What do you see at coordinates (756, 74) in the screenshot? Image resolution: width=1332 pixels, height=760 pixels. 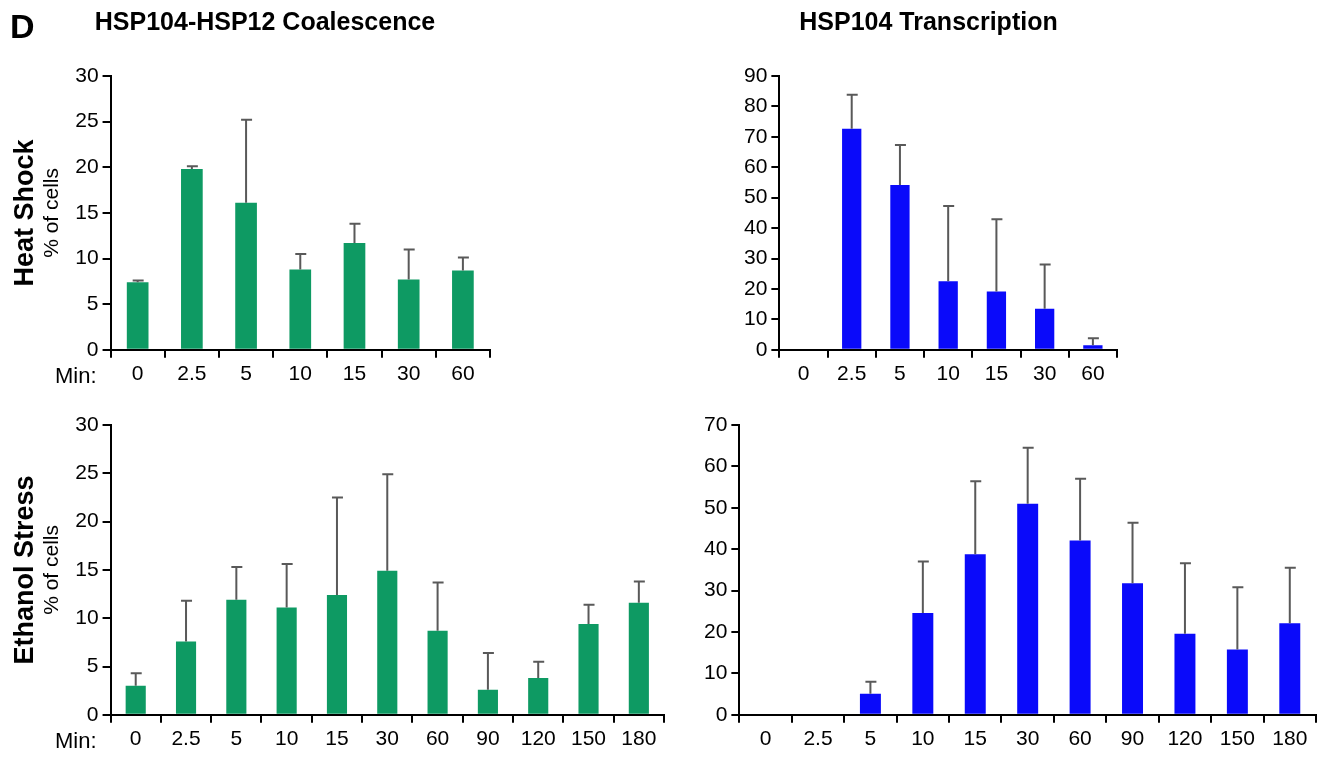 I see `y-tick-label: 90` at bounding box center [756, 74].